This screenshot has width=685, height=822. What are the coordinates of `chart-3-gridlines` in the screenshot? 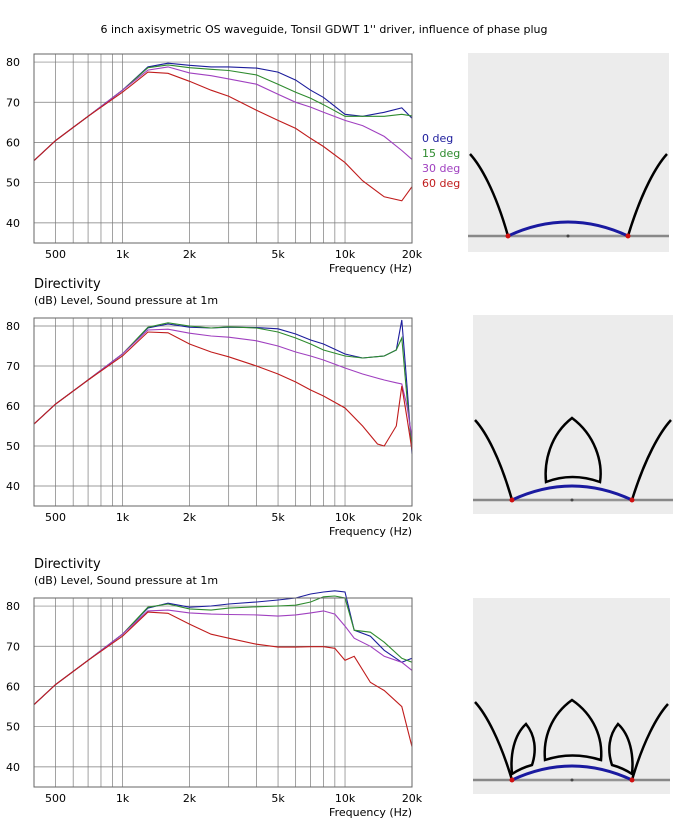 It's located at (223, 692).